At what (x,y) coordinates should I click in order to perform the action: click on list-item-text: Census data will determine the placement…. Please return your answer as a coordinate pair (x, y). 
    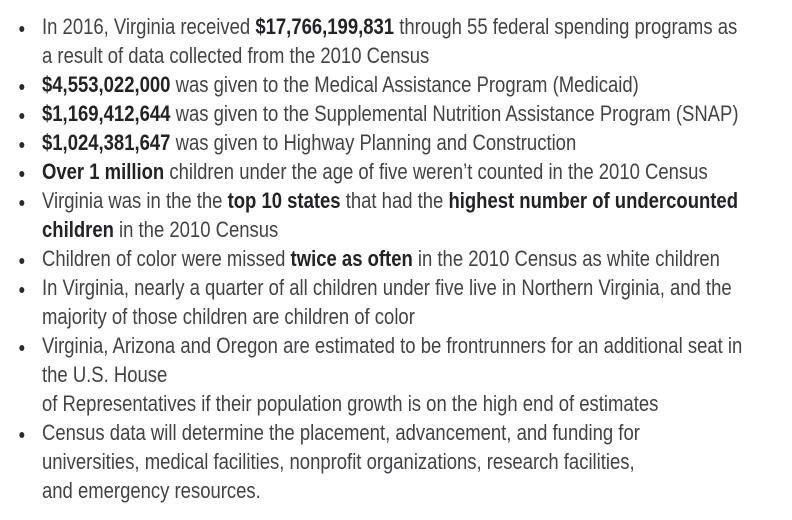
    Looking at the image, I should click on (341, 461).